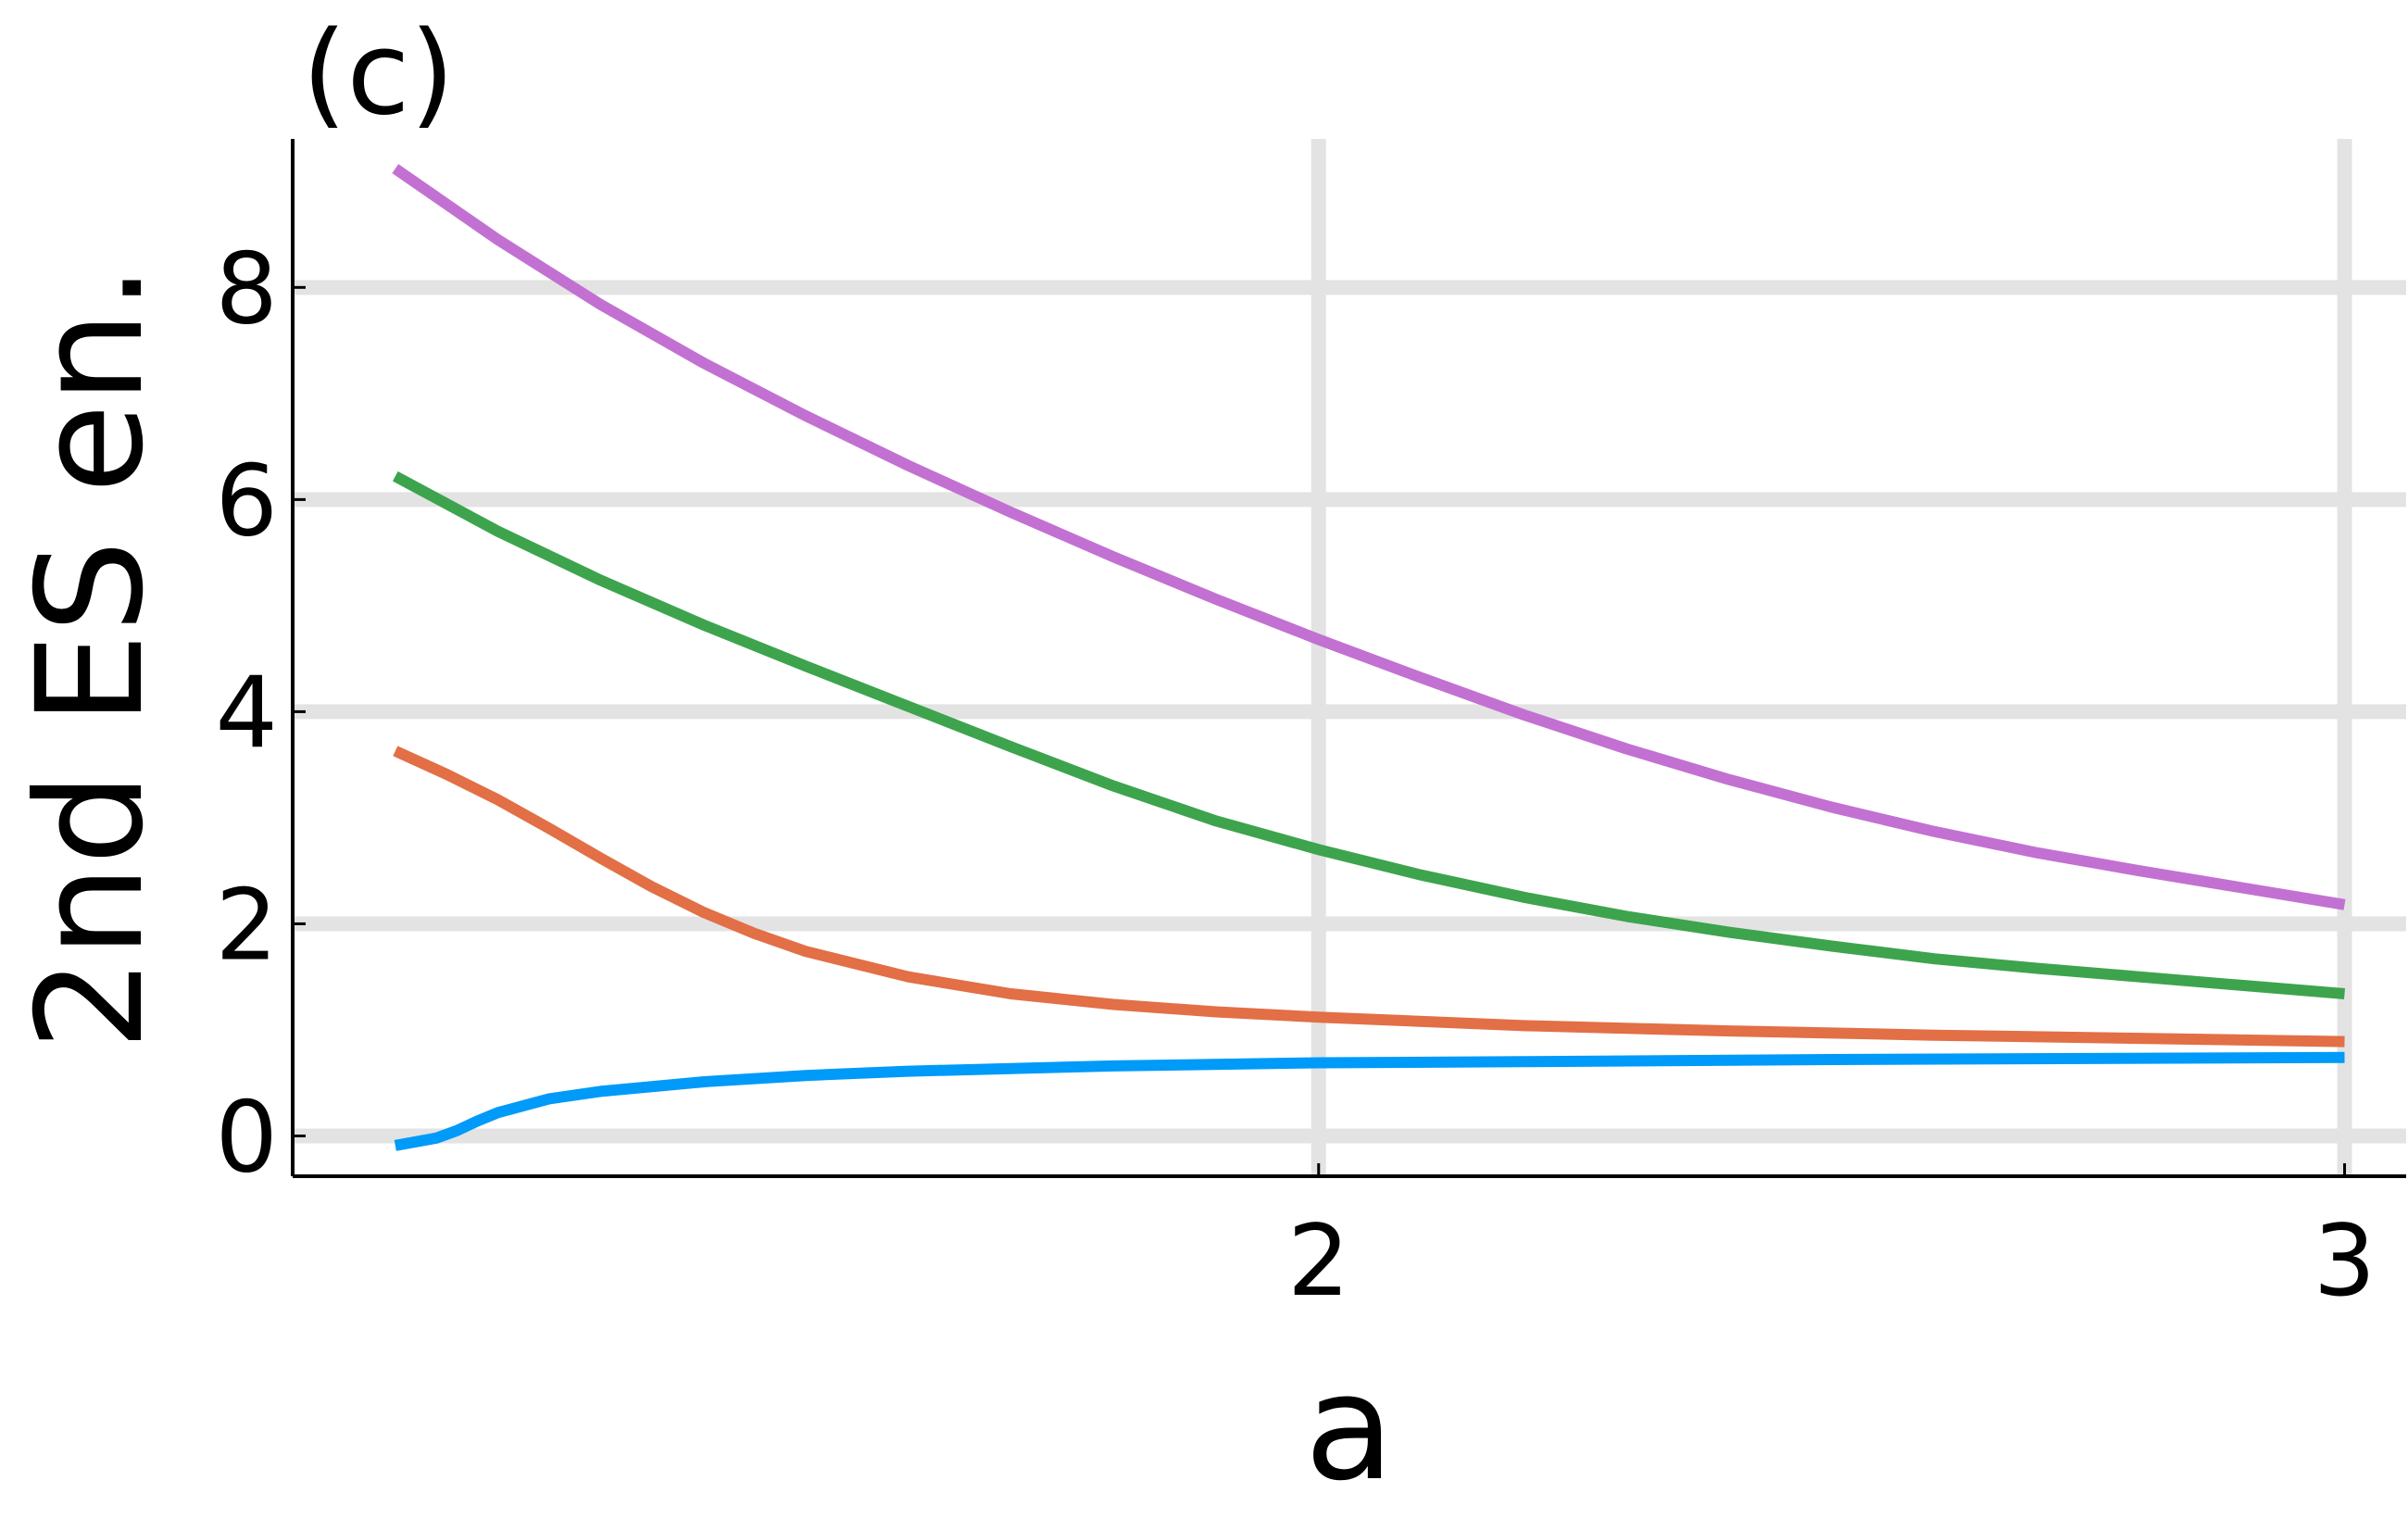  I want to click on y-tick-label: 4, so click(247, 713).